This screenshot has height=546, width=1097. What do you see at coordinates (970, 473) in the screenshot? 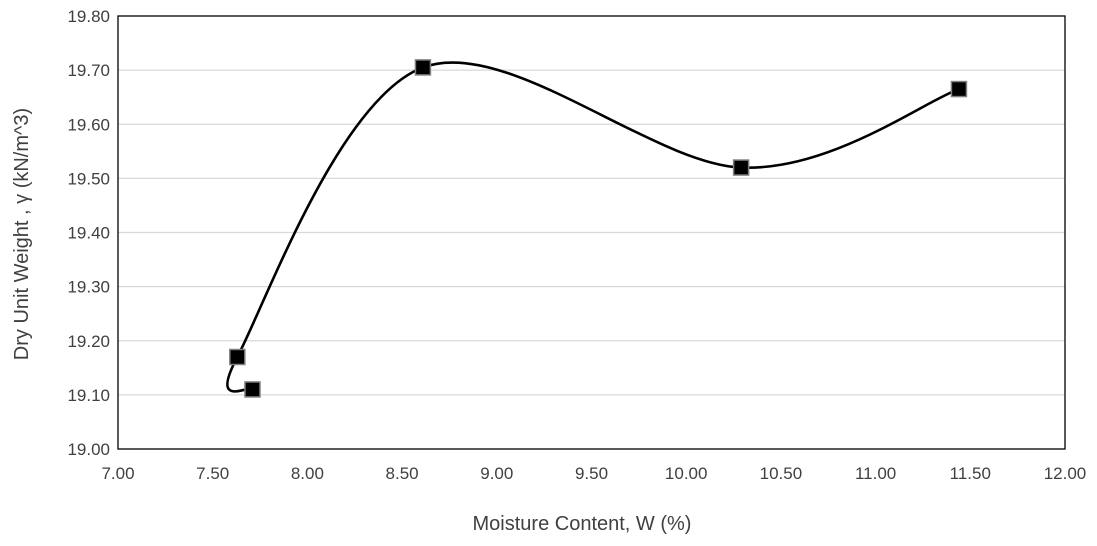
I see `x-tick-label: 11.50` at bounding box center [970, 473].